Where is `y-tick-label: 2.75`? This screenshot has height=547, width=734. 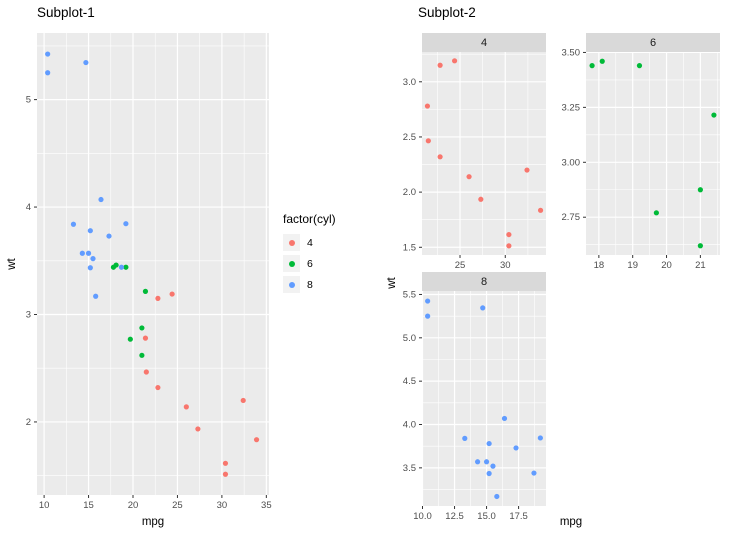
y-tick-label: 2.75 is located at coordinates (571, 217).